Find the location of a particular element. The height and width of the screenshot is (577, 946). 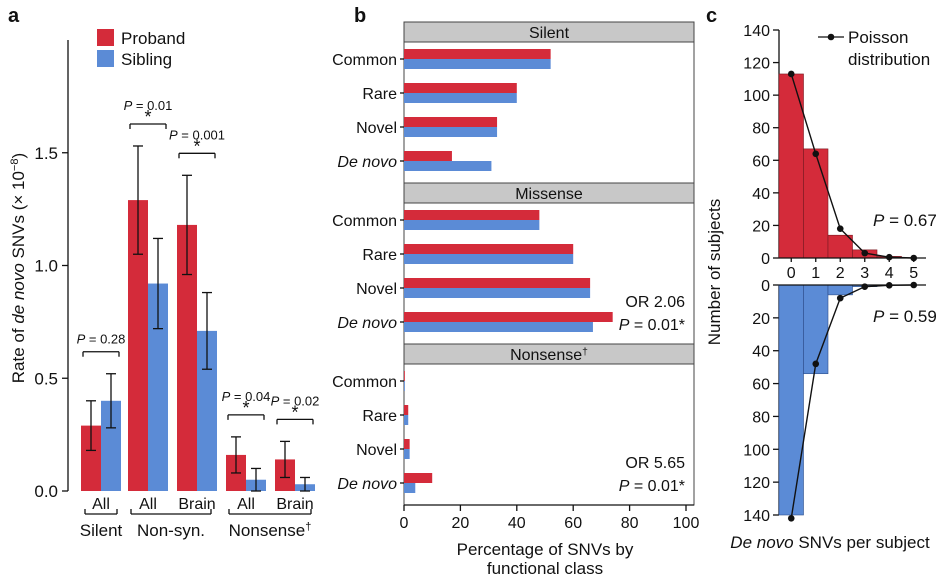

b-x-axis-label: Percentage of SNVs by is located at coordinates (545, 549).